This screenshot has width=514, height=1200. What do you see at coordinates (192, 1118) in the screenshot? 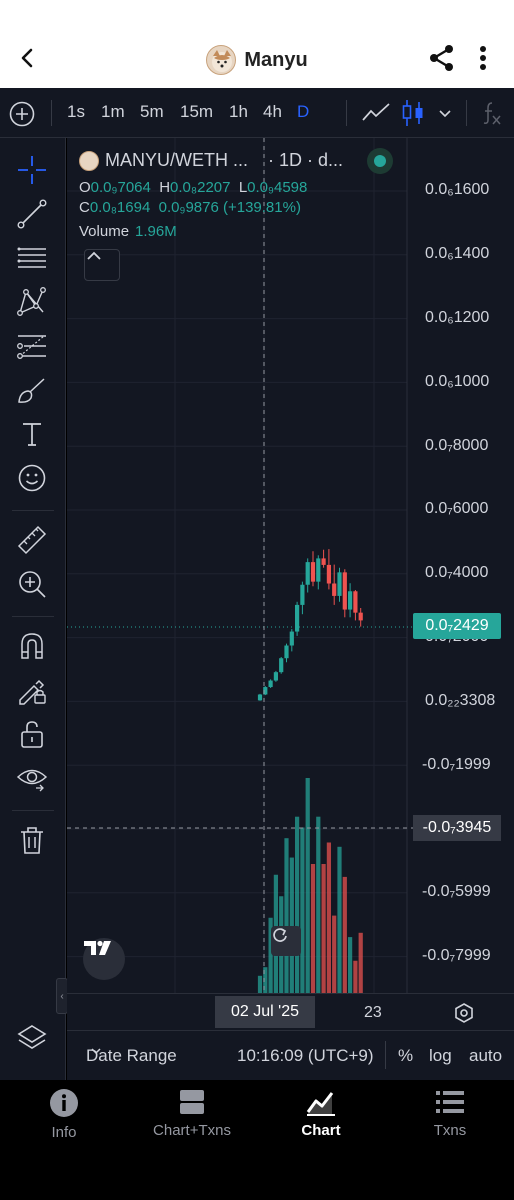
I see `nav-chart-txns: Chart+Txns` at bounding box center [192, 1118].